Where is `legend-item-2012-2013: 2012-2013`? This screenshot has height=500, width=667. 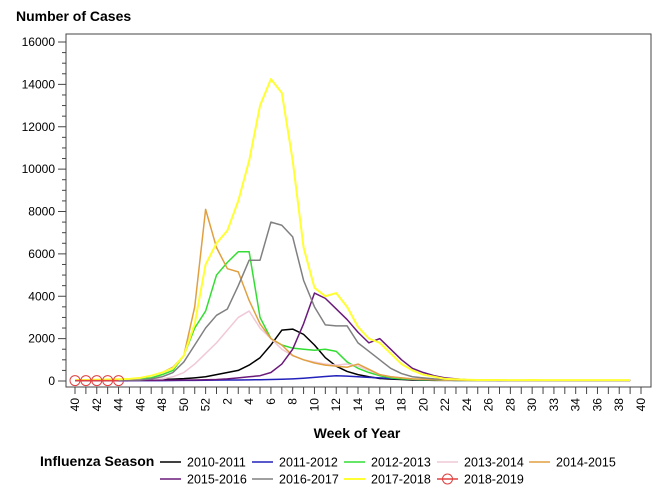
legend-item-2012-2013: 2012-2013 is located at coordinates (387, 463).